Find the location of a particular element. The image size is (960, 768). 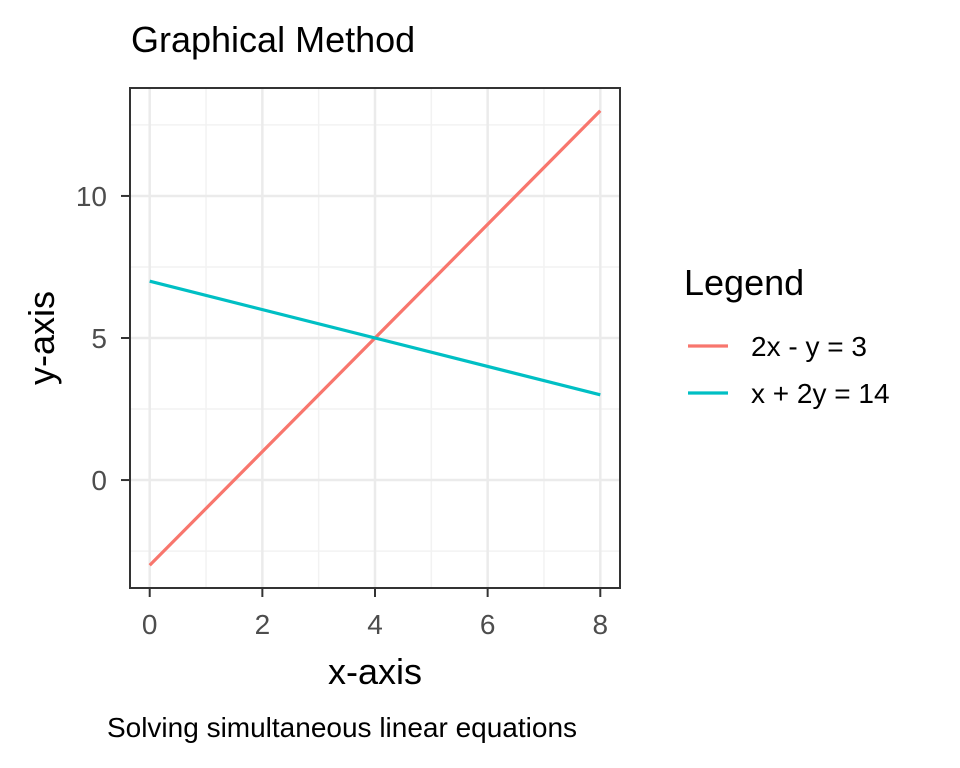

x-tick-label: 4 is located at coordinates (375, 624).